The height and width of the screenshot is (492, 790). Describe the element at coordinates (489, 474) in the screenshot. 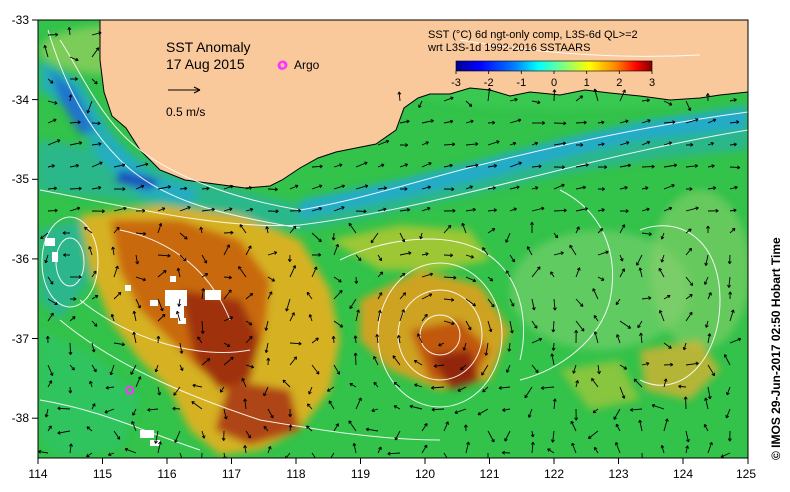

I see `x-tick-label: 121` at that location.